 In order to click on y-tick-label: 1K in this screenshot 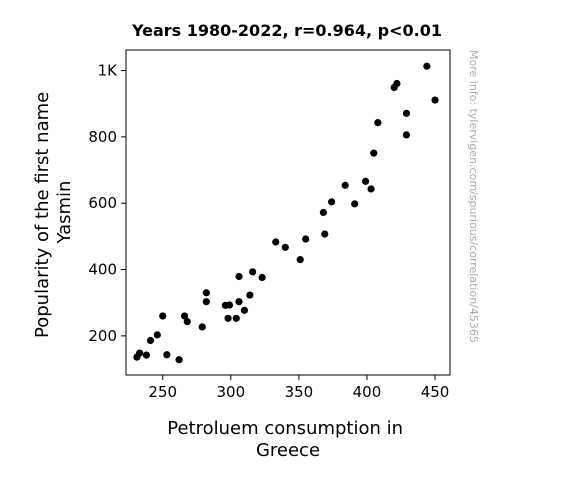, I will do `click(108, 71)`.